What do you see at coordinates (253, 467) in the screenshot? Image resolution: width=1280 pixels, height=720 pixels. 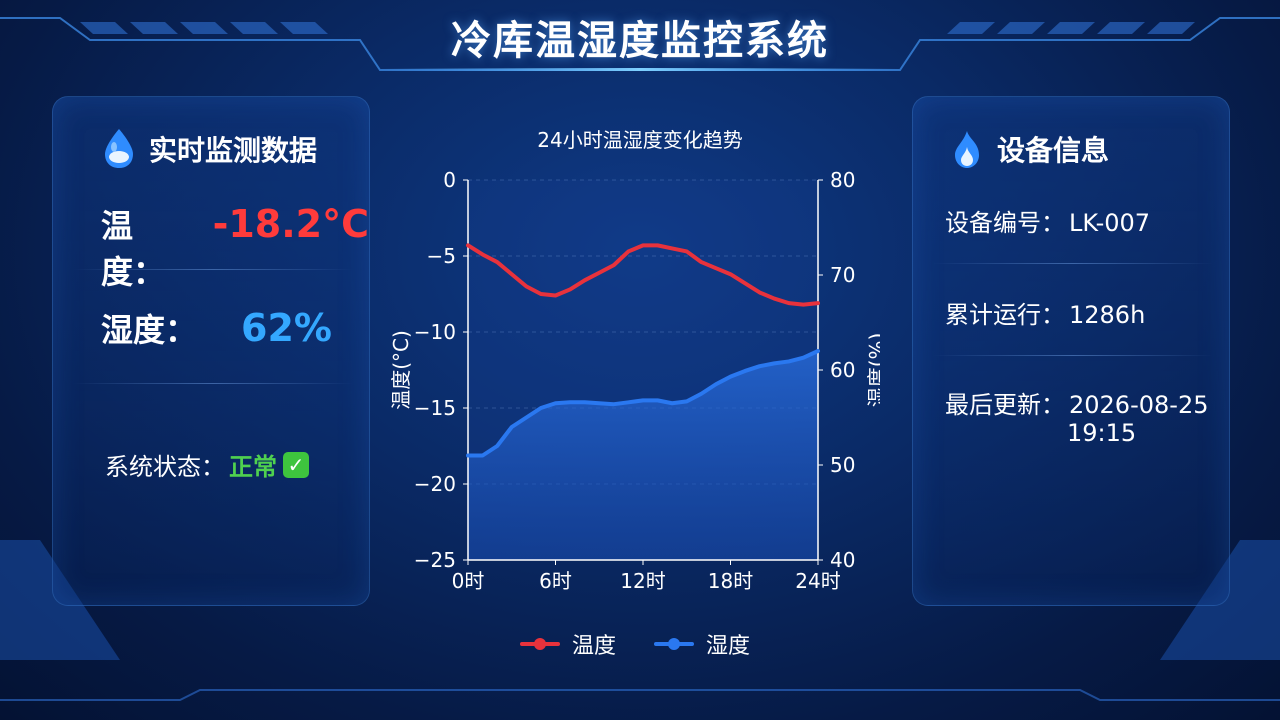 I see `system-status-value: 正常` at bounding box center [253, 467].